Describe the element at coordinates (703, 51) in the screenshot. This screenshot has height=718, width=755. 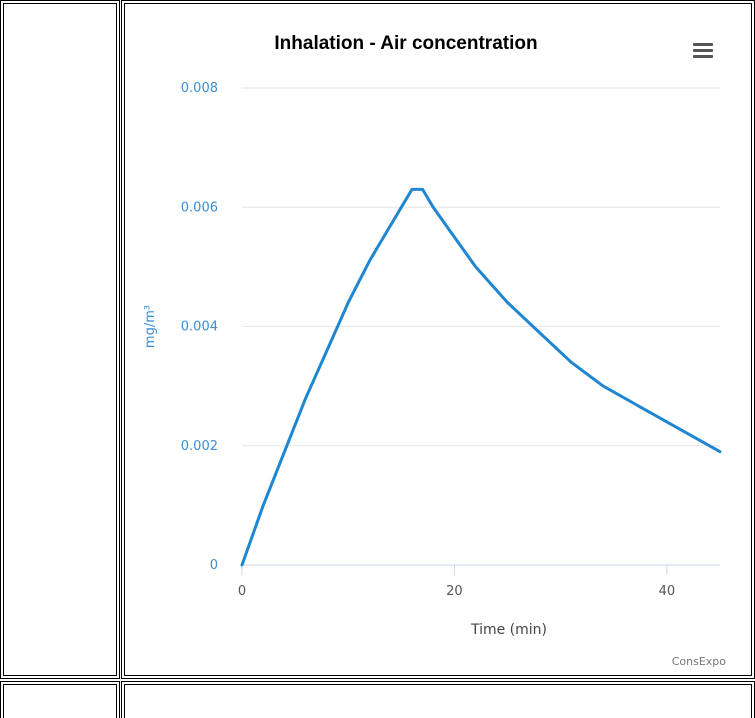
I see `hamburger-menu-icon` at that location.